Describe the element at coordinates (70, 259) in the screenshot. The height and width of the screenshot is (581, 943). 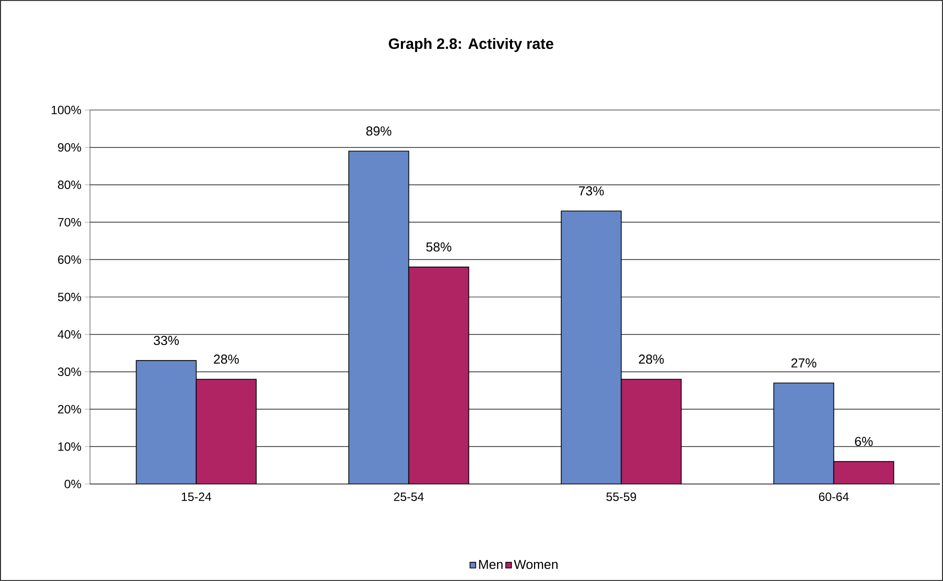
I see `y-tick-label: 60%` at that location.